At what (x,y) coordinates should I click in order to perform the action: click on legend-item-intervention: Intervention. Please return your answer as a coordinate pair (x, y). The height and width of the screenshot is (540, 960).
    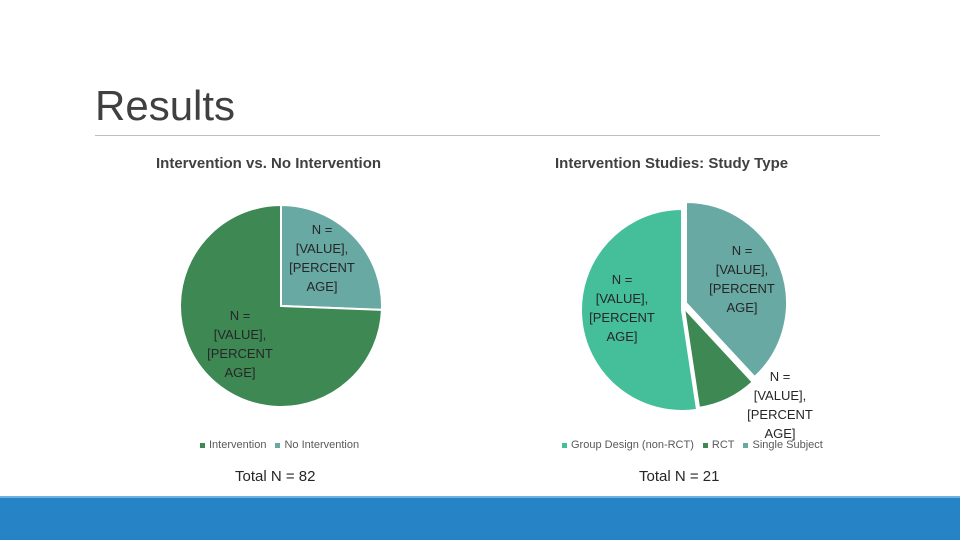
    Looking at the image, I should click on (233, 445).